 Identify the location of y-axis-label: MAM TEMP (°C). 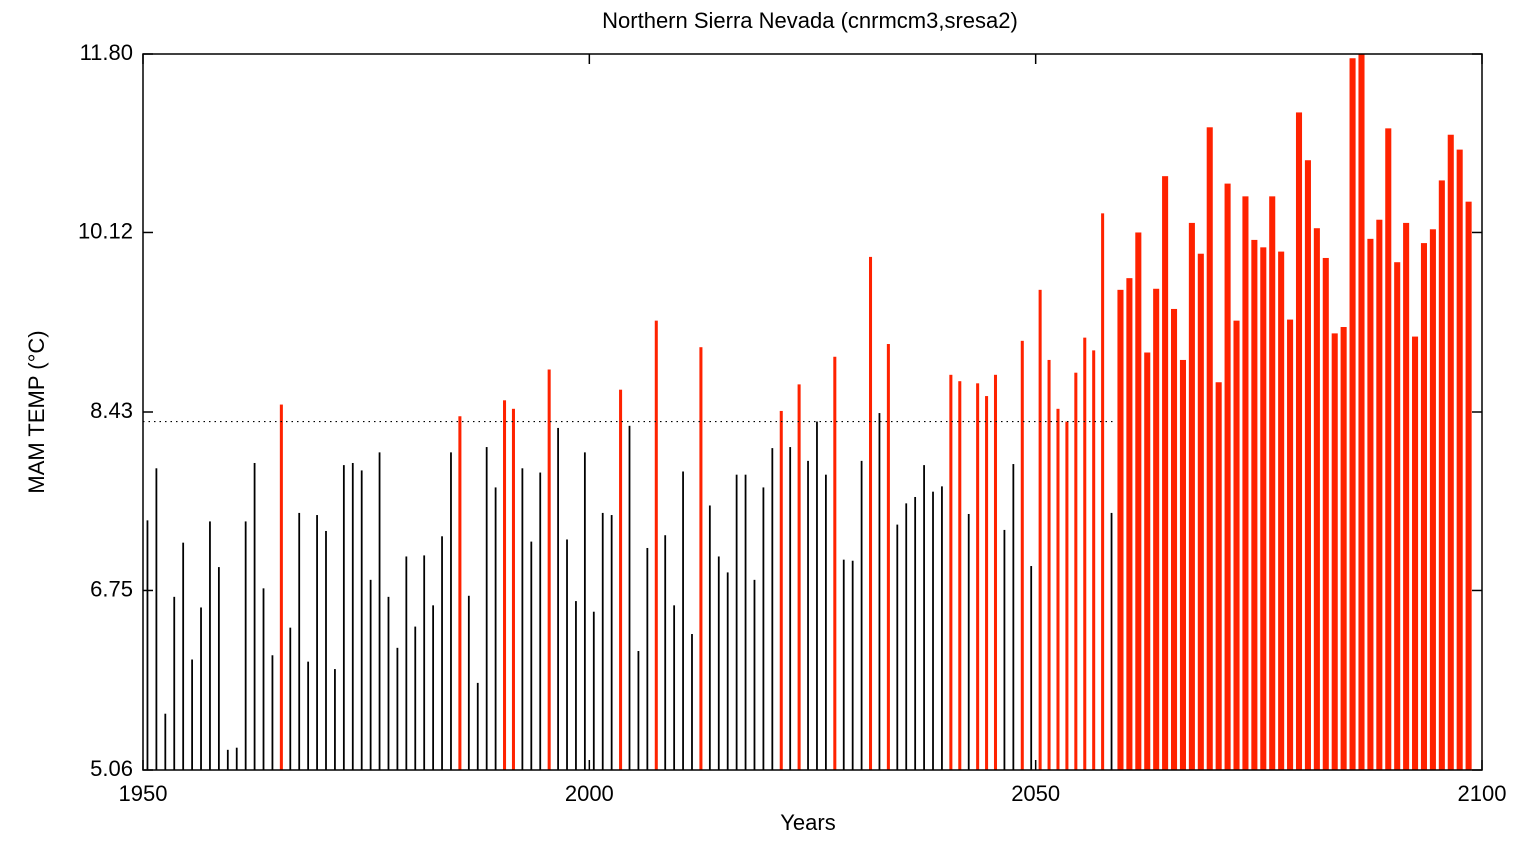
(36, 411).